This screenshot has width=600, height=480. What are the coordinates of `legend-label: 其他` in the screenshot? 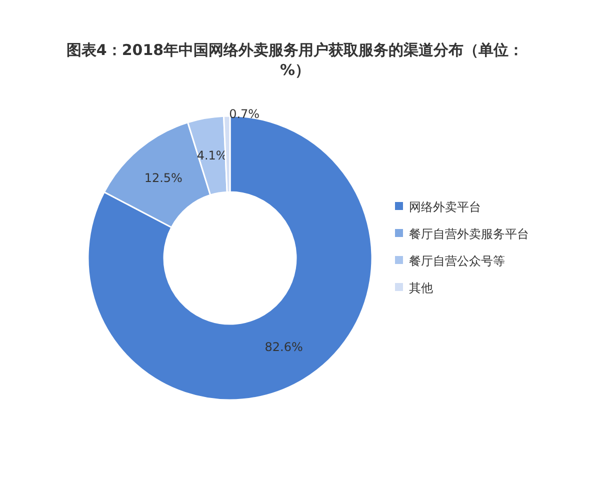 It's located at (421, 288).